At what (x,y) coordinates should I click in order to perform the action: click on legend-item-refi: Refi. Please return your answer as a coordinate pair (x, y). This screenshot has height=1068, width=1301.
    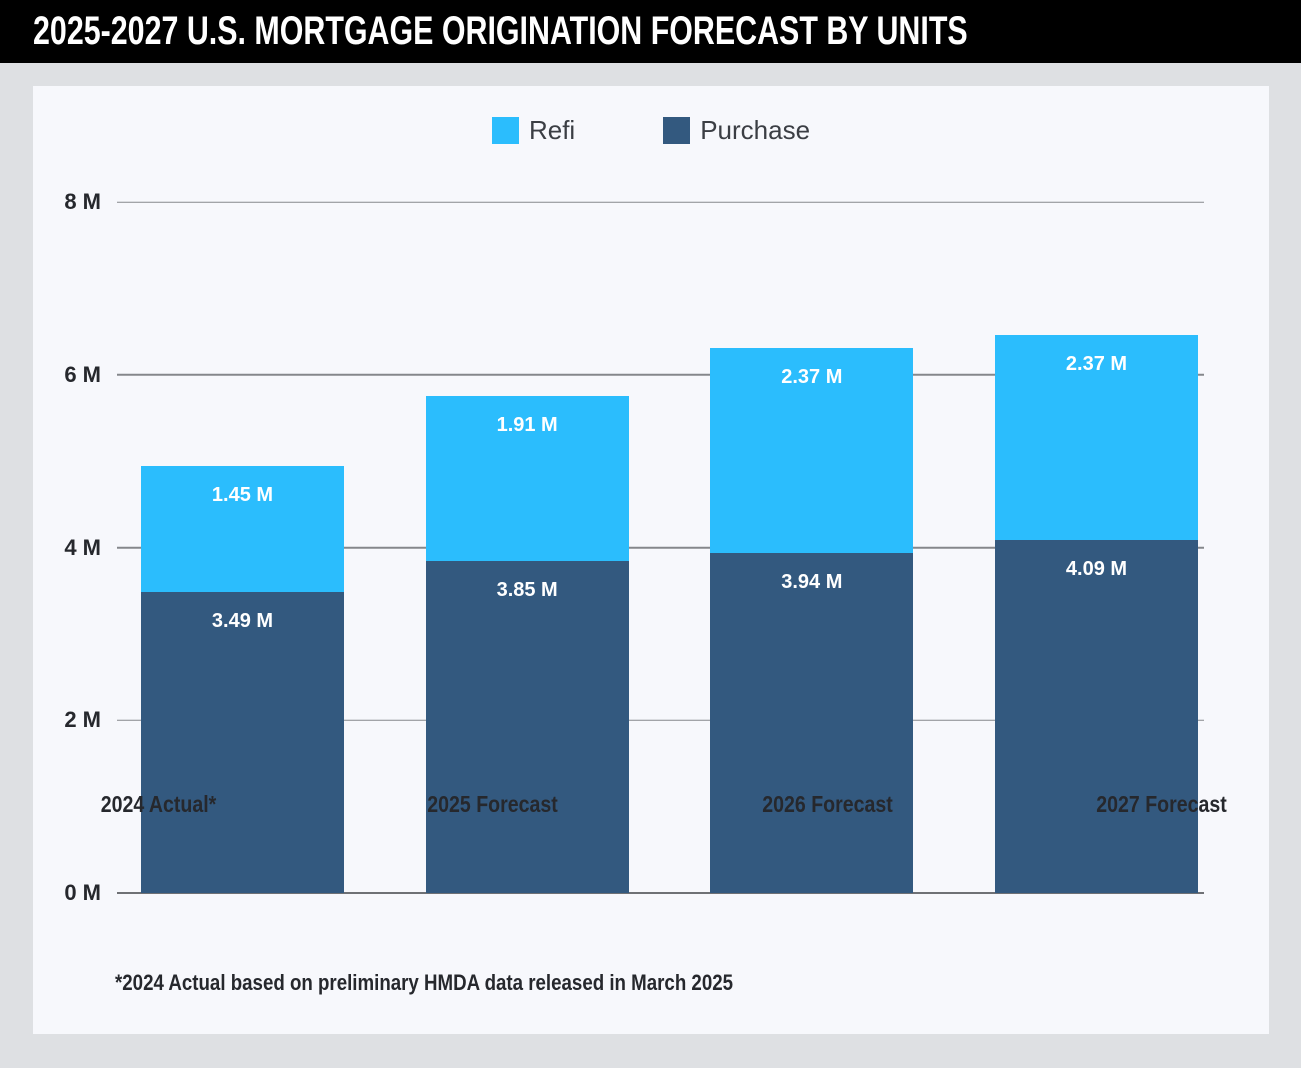
    Looking at the image, I should click on (533, 130).